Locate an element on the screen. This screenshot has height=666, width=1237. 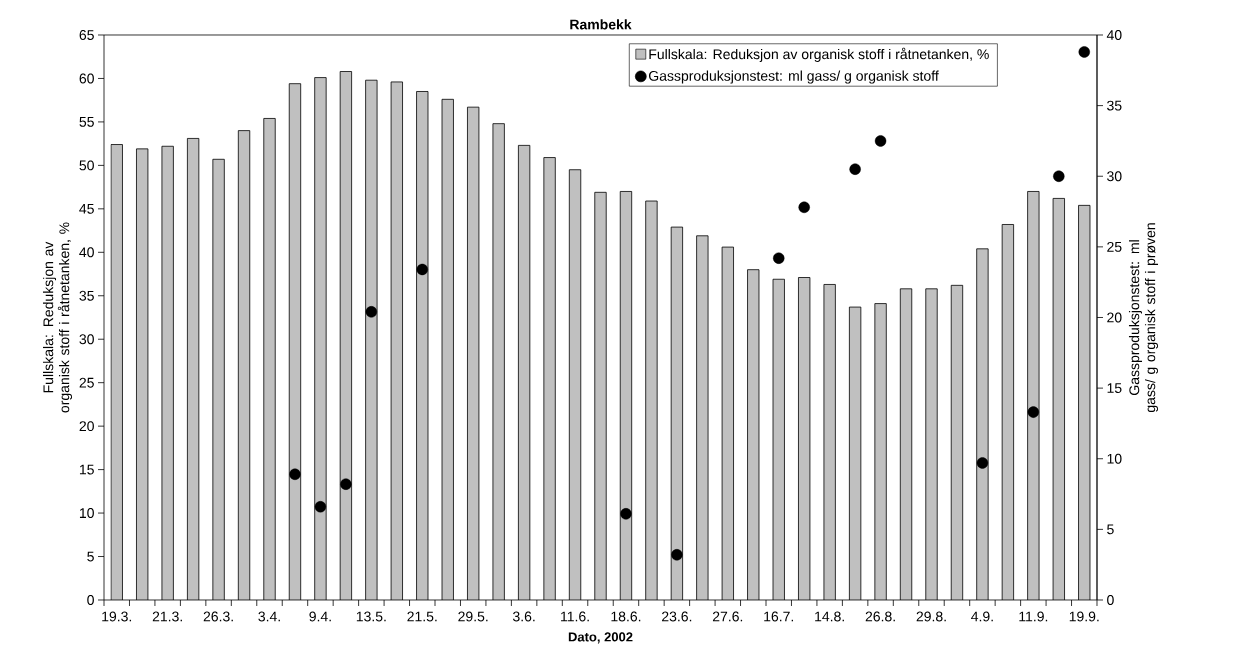
y-tick-label: 0 is located at coordinates (90, 600).